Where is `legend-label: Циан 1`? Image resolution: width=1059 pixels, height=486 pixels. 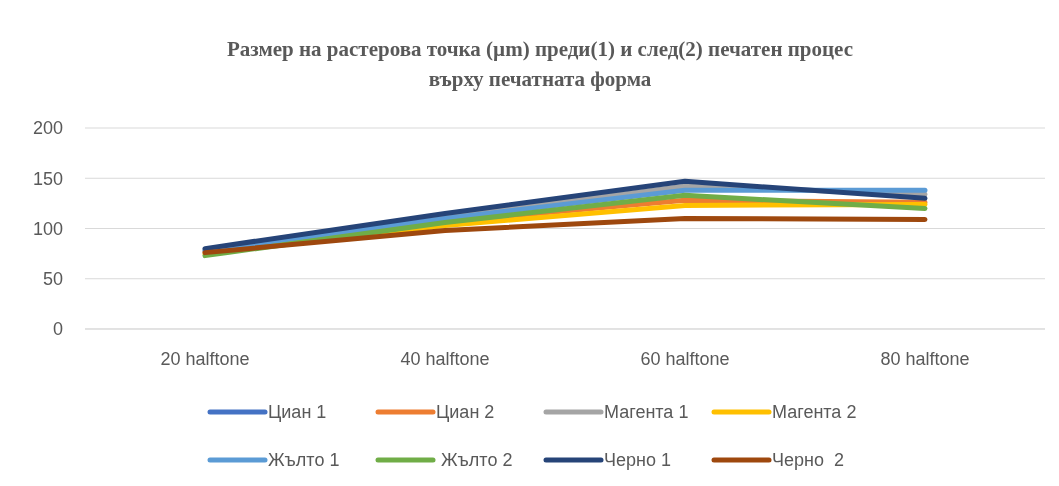 legend-label: Циан 1 is located at coordinates (297, 412).